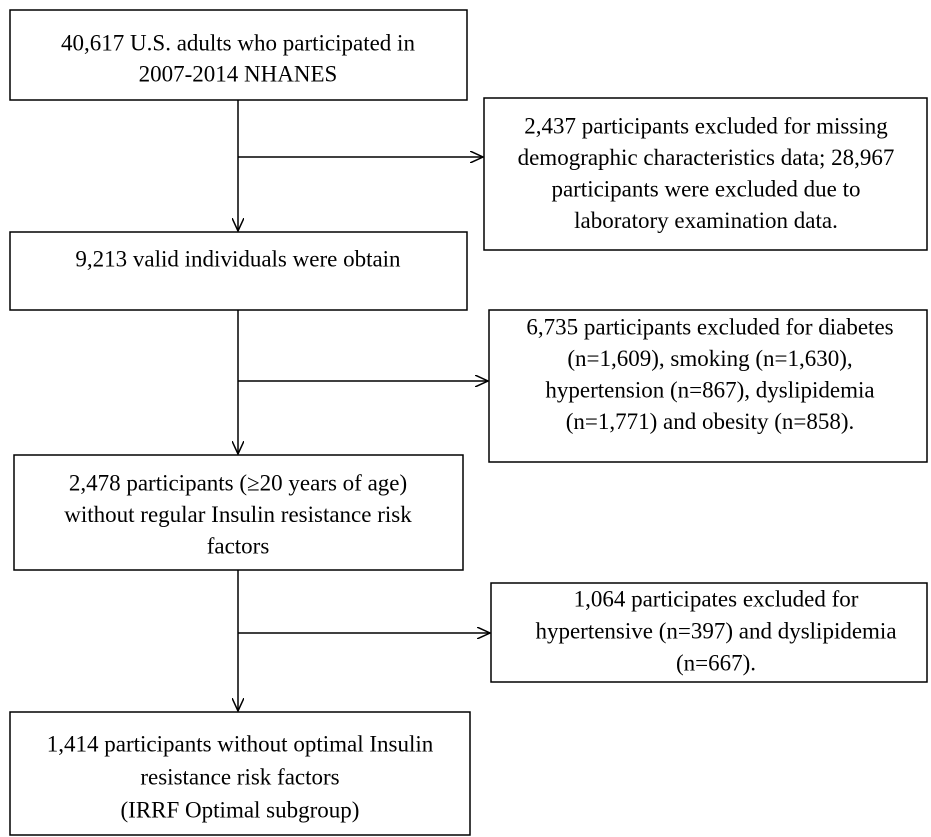 This screenshot has height=837, width=931. What do you see at coordinates (716, 598) in the screenshot?
I see `node-text: 1,064 participates excluded for` at bounding box center [716, 598].